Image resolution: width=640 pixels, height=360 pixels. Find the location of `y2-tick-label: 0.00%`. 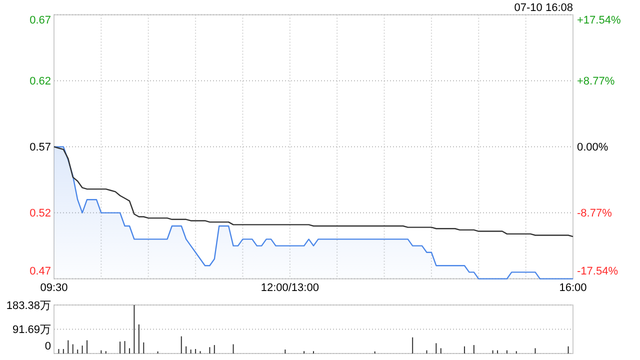

y2-tick-label: 0.00% is located at coordinates (592, 148).